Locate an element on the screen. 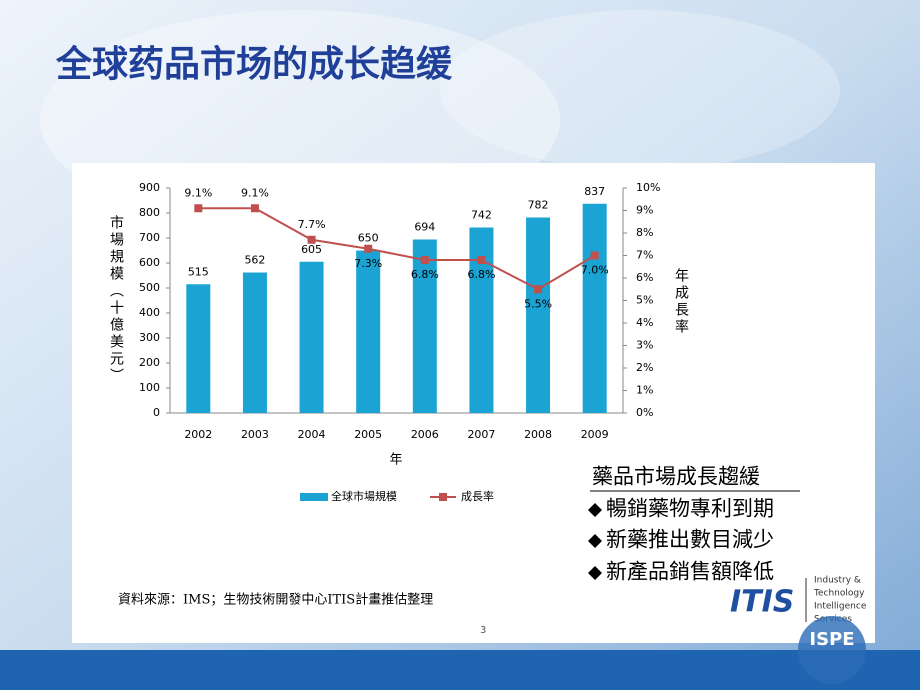 This screenshot has width=920, height=690. y2-tick-label: 4% is located at coordinates (644, 322).